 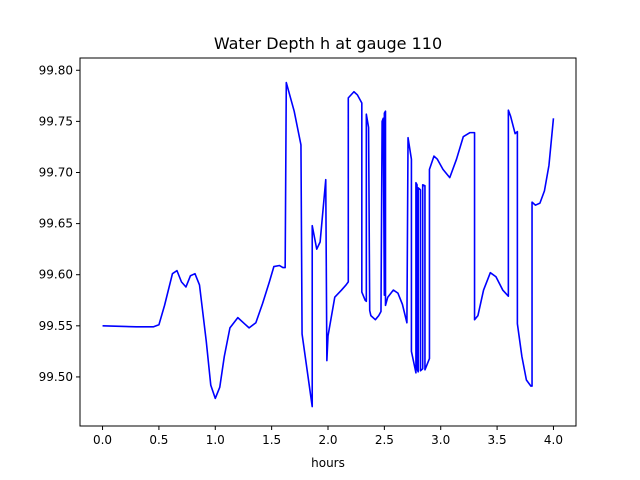 I want to click on x-tick-label: 1.5, so click(x=271, y=440).